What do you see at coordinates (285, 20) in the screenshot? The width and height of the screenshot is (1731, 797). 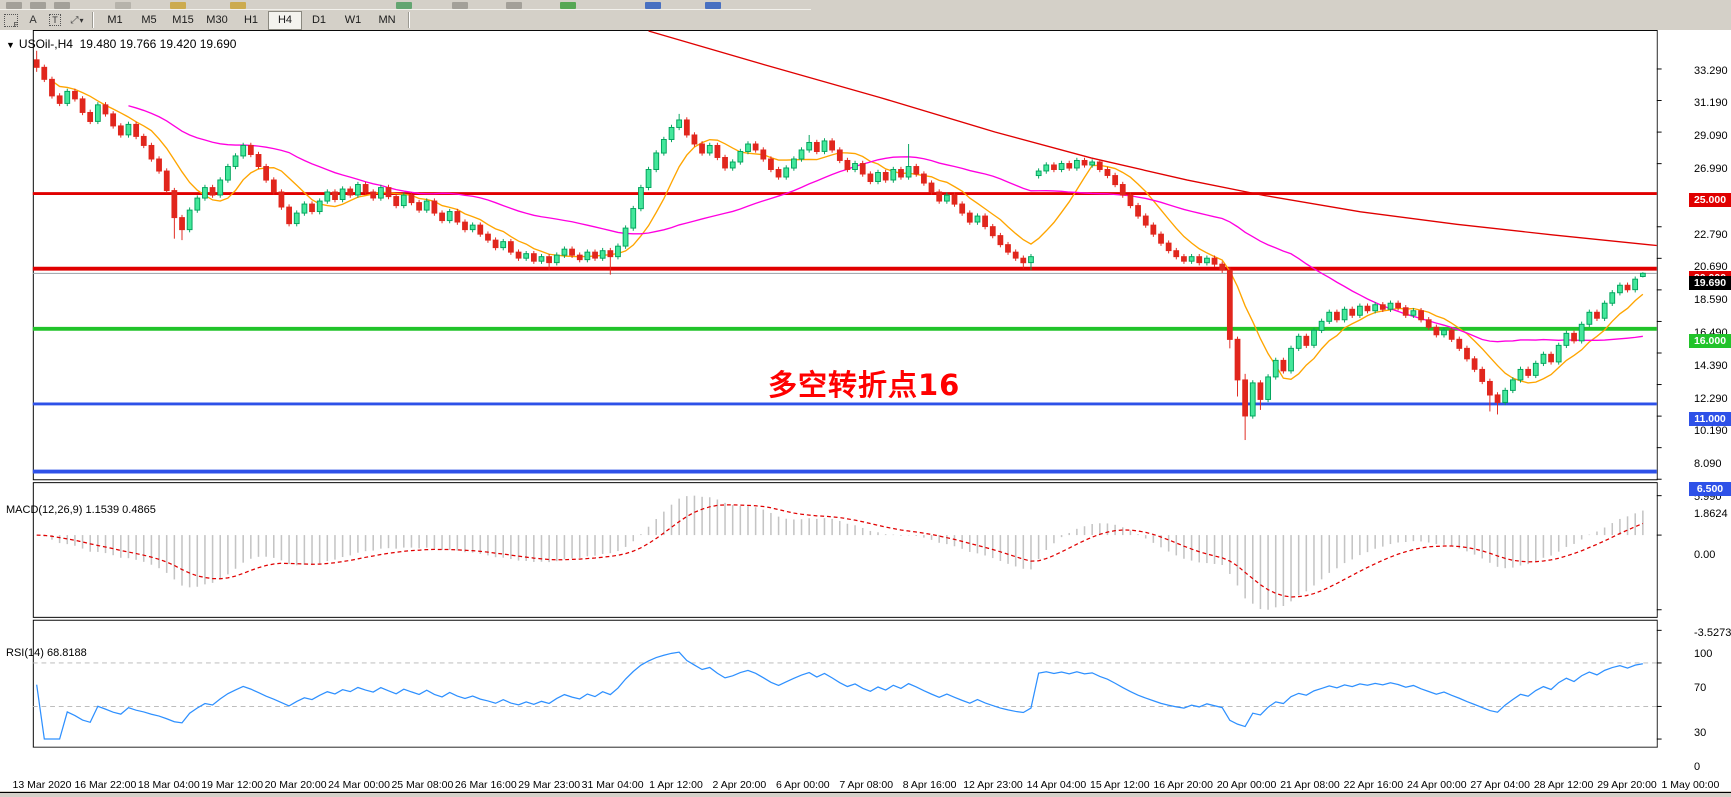 I see `timeframe-button-h4: H4` at bounding box center [285, 20].